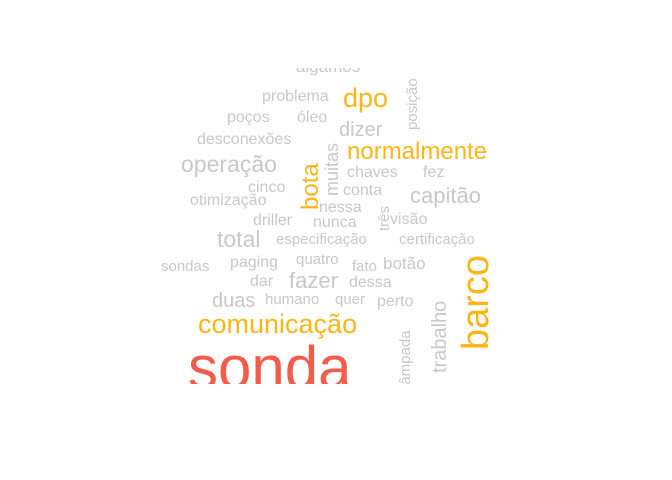  What do you see at coordinates (313, 280) in the screenshot?
I see `word-fazer: fazer` at bounding box center [313, 280].